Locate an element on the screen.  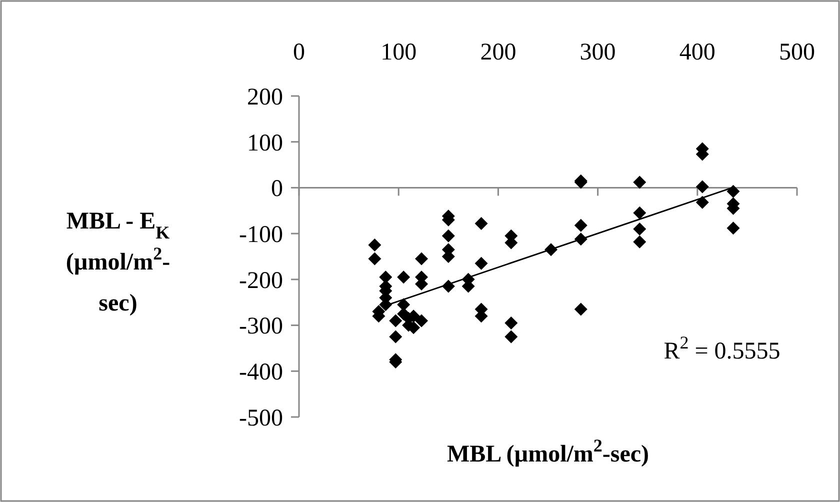
x-tick-label: 100 is located at coordinates (398, 52).